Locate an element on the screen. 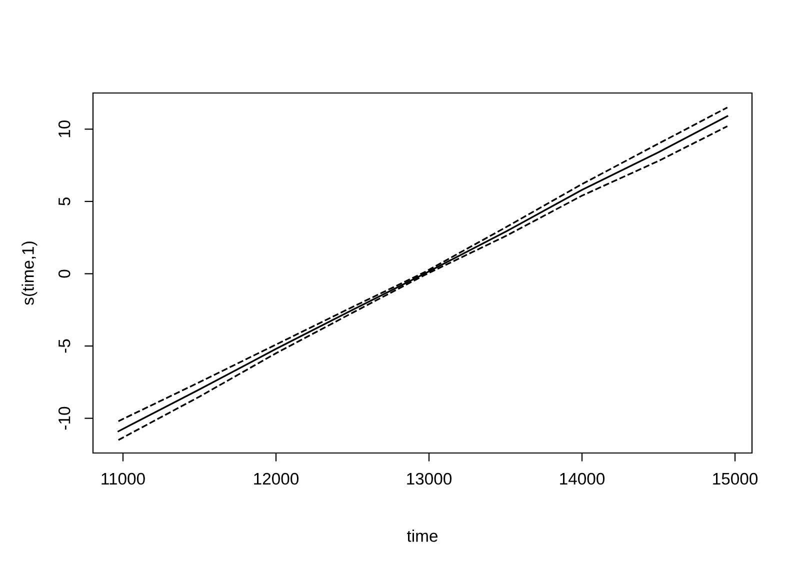  y-tick-label: 5 is located at coordinates (64, 202).